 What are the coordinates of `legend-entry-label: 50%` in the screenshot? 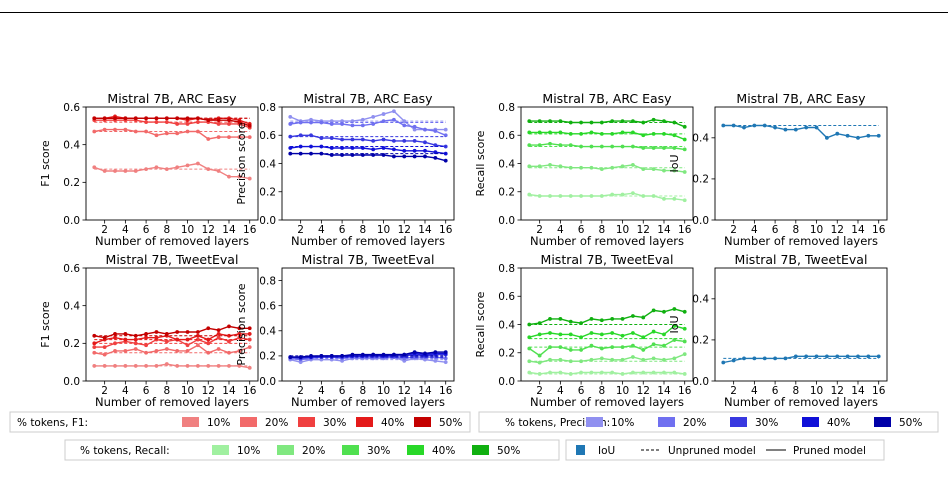 It's located at (450, 423).